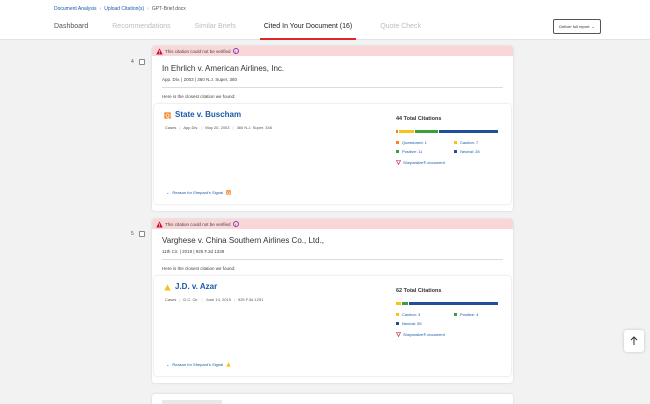 This screenshot has height=404, width=650. I want to click on total-citations: 44 Total Citations, so click(419, 119).